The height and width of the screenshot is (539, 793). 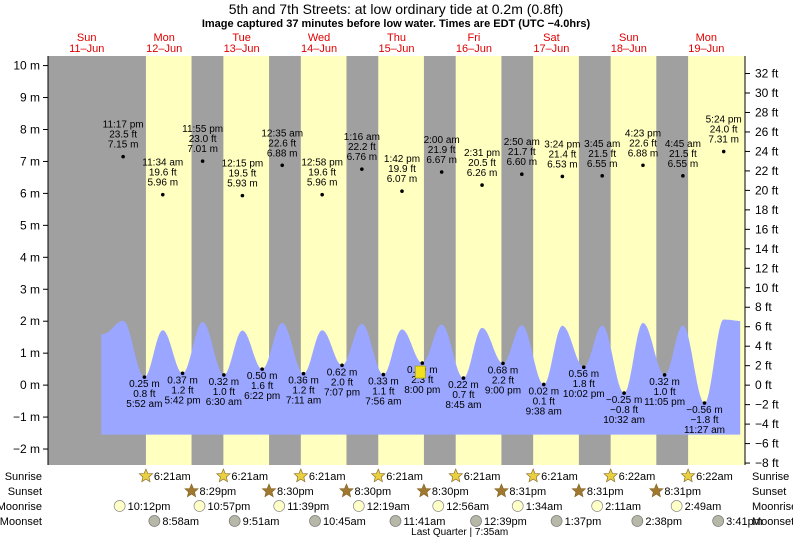 What do you see at coordinates (26, 449) in the screenshot?
I see `left-tick-label: −2 m` at bounding box center [26, 449].